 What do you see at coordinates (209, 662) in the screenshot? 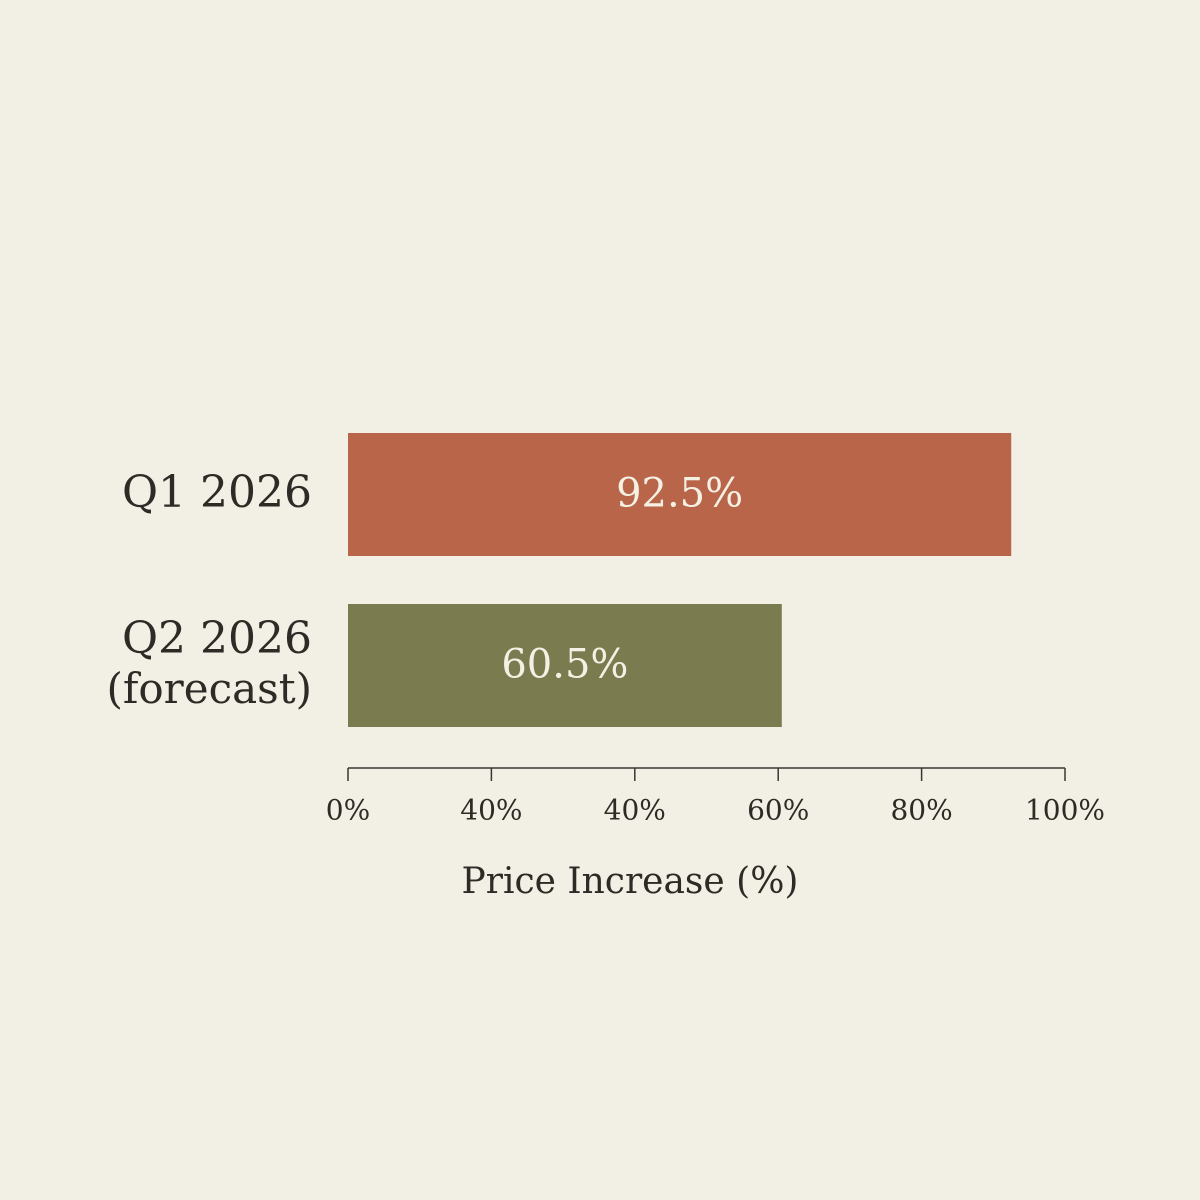
I see `y-tick-label: Q2 2026 (forecast)` at bounding box center [209, 662].